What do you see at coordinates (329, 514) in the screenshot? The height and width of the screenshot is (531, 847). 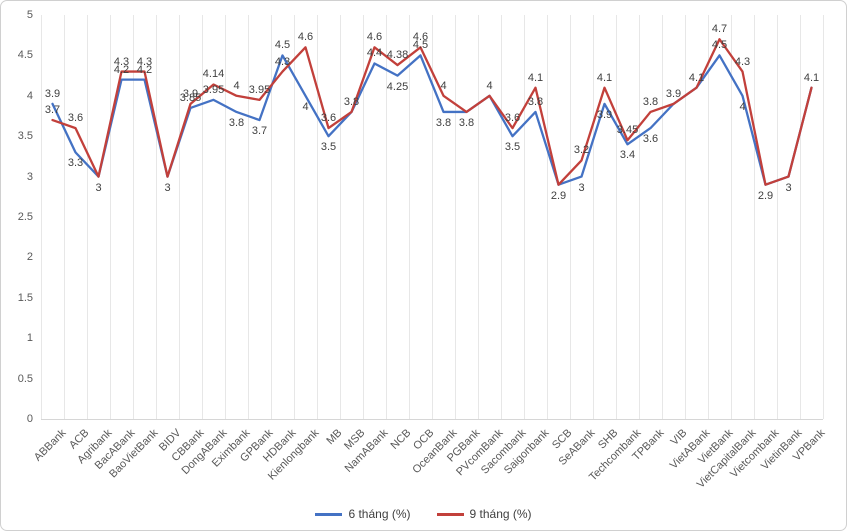 I see `legend-line-swatch-blue` at bounding box center [329, 514].